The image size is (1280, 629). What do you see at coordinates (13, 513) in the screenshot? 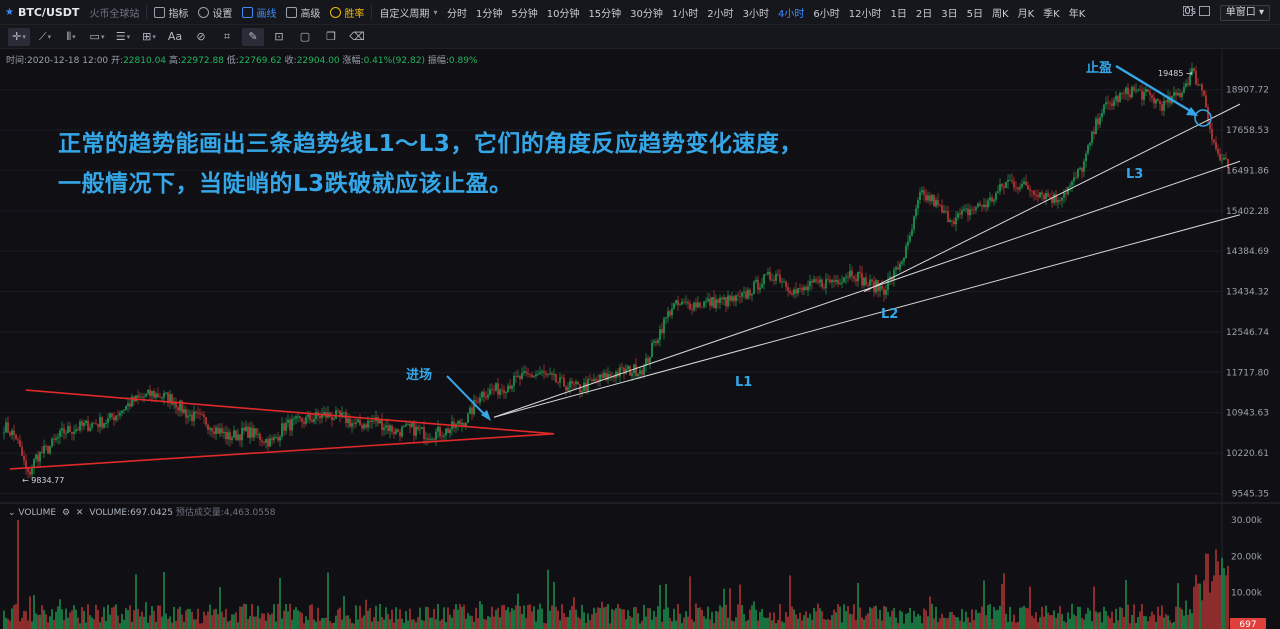
I see `chevron-down-icon: ⌄` at bounding box center [13, 513].